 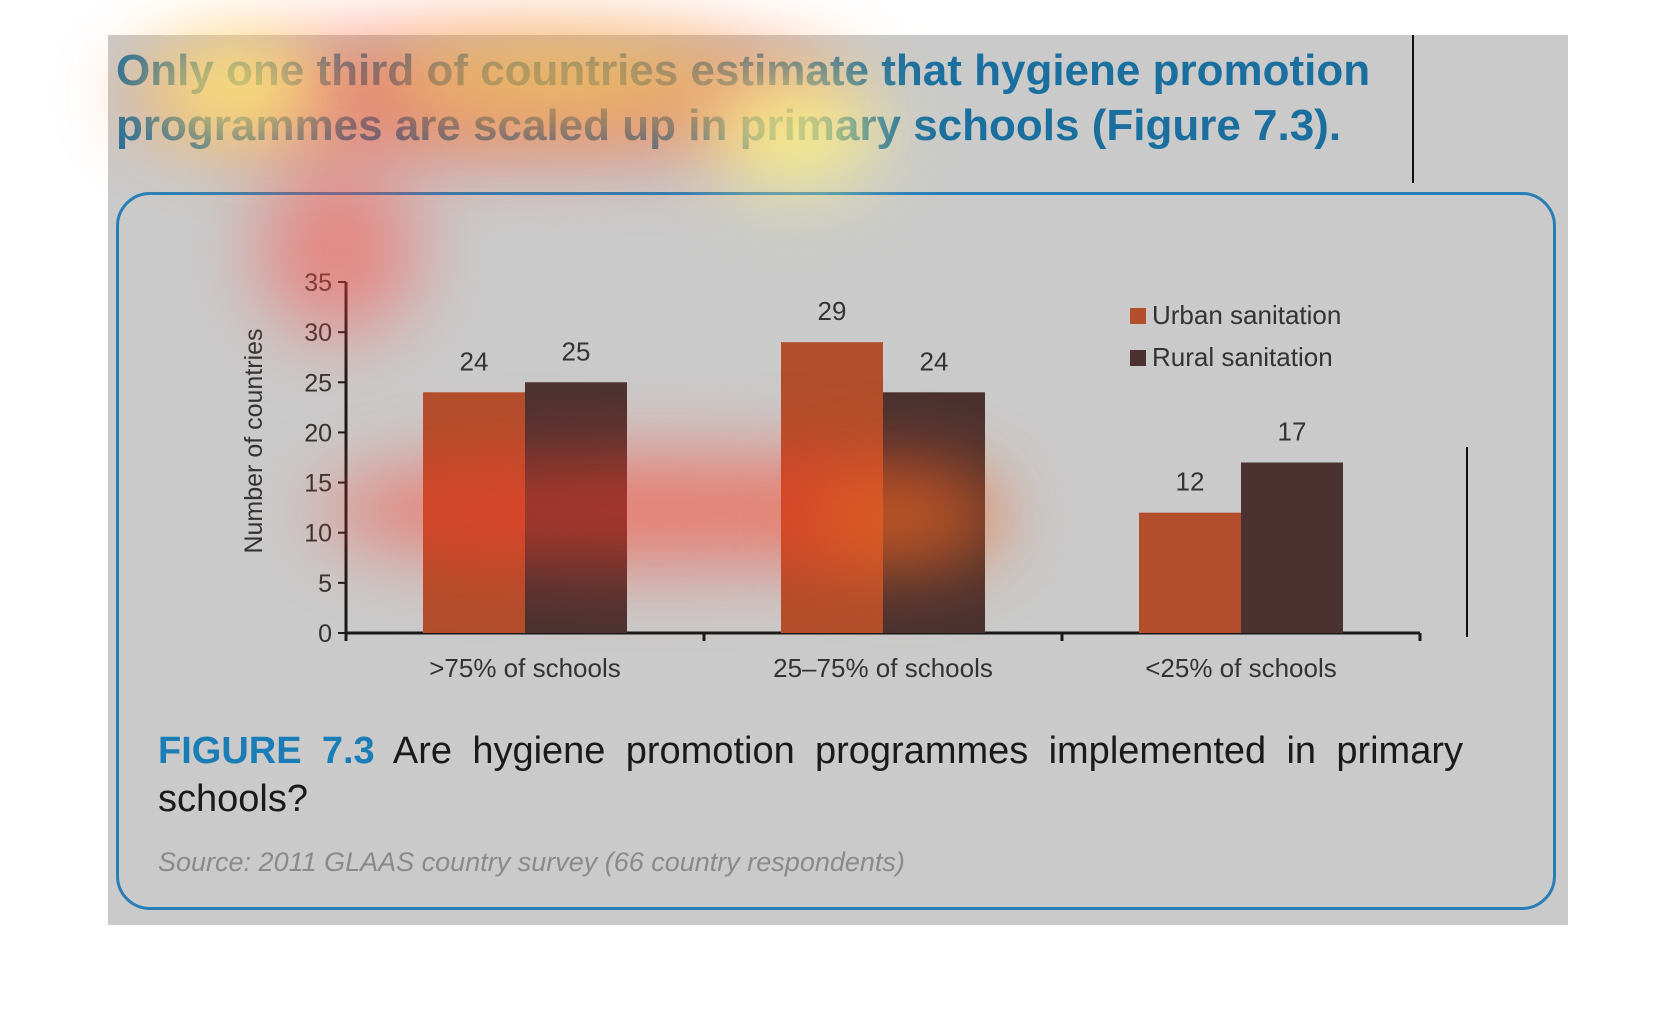 I want to click on x-tick-label: >75% of schools, so click(x=525, y=668).